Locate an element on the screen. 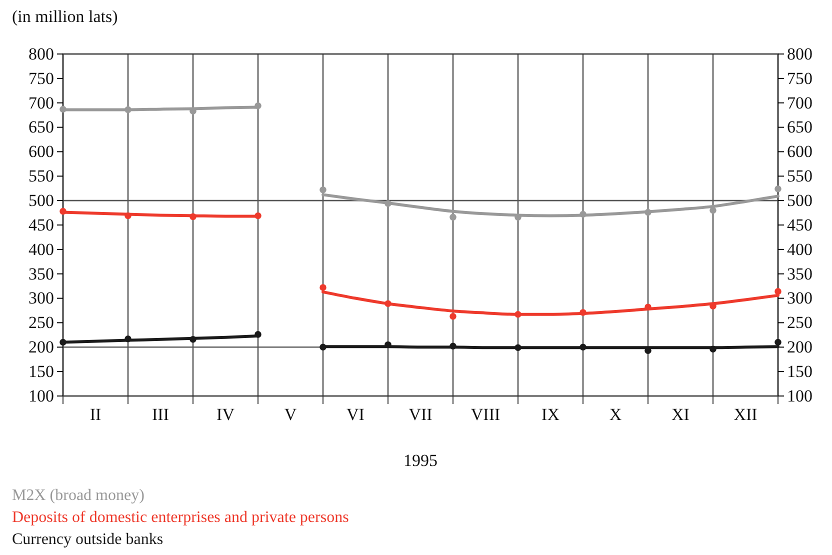 This screenshot has width=832, height=555. y2-tick-label: 300 is located at coordinates (799, 298).